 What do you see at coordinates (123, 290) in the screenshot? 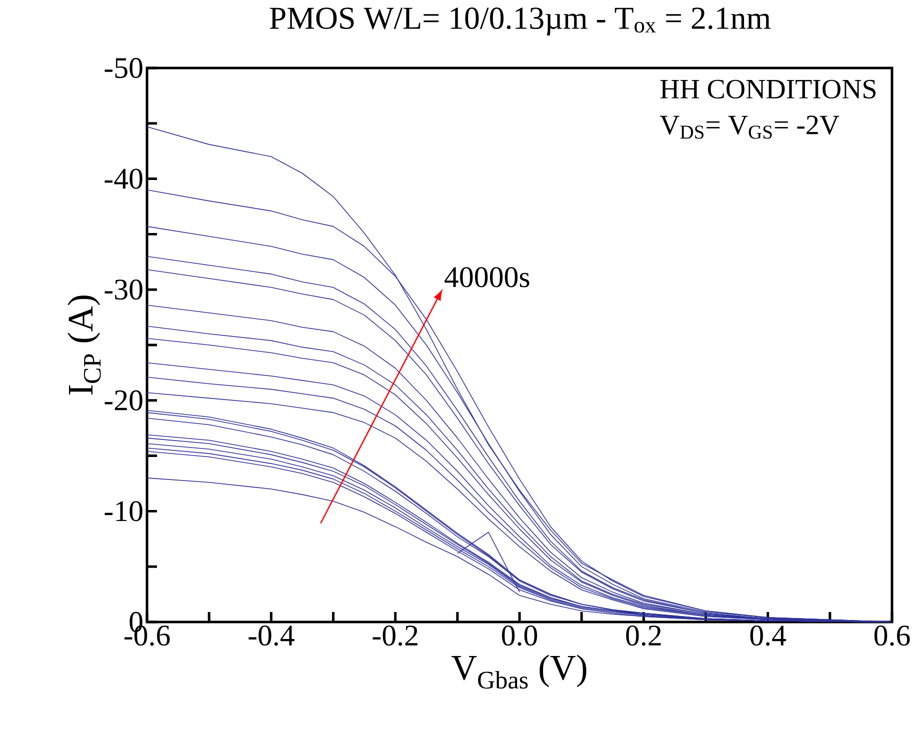
I see `y-tick-label: -30` at bounding box center [123, 290].